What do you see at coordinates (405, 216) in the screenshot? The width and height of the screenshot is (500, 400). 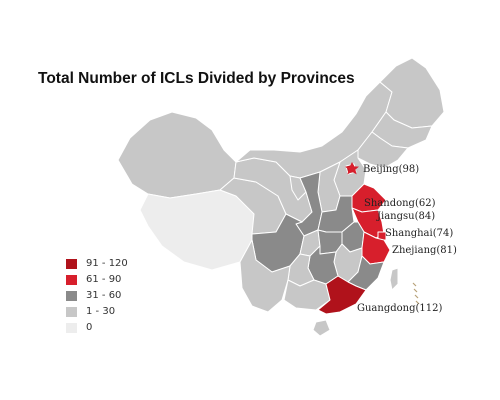 I see `label-jiangsu: Jiangsu(84)` at bounding box center [405, 216].